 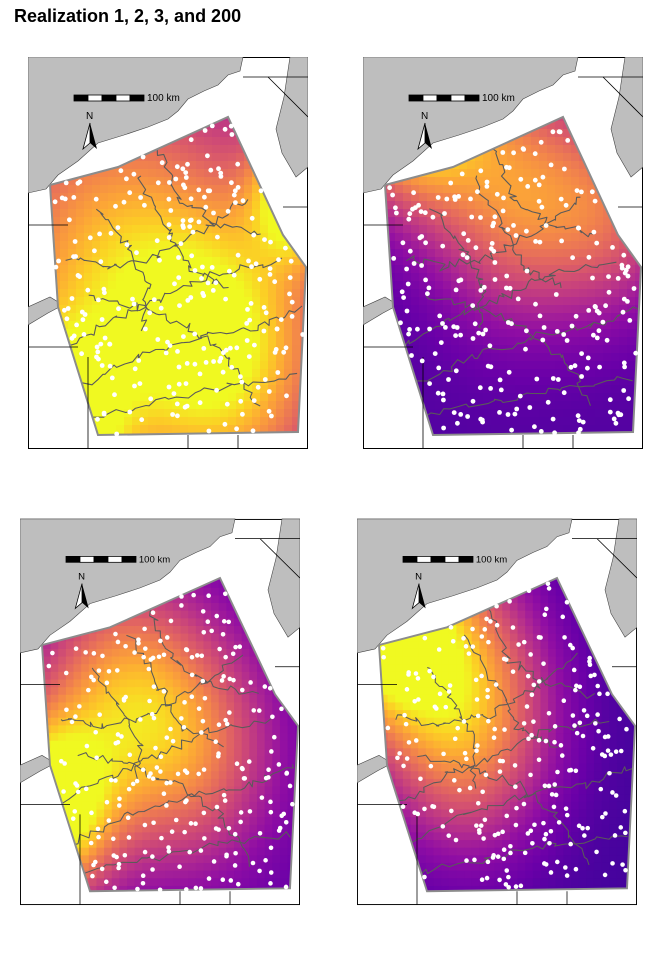 What do you see at coordinates (421, 136) in the screenshot?
I see `north-arrow-half` at bounding box center [421, 136].